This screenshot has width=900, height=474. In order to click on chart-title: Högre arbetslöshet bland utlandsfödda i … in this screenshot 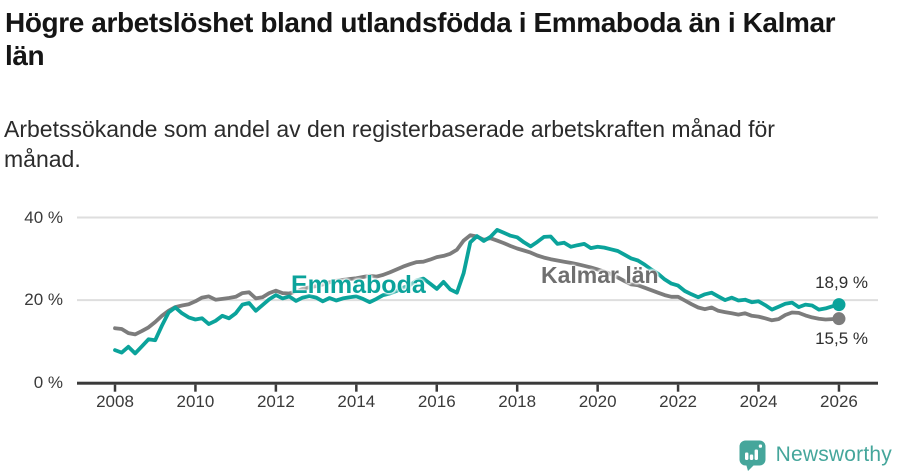, I will do `click(420, 39)`.